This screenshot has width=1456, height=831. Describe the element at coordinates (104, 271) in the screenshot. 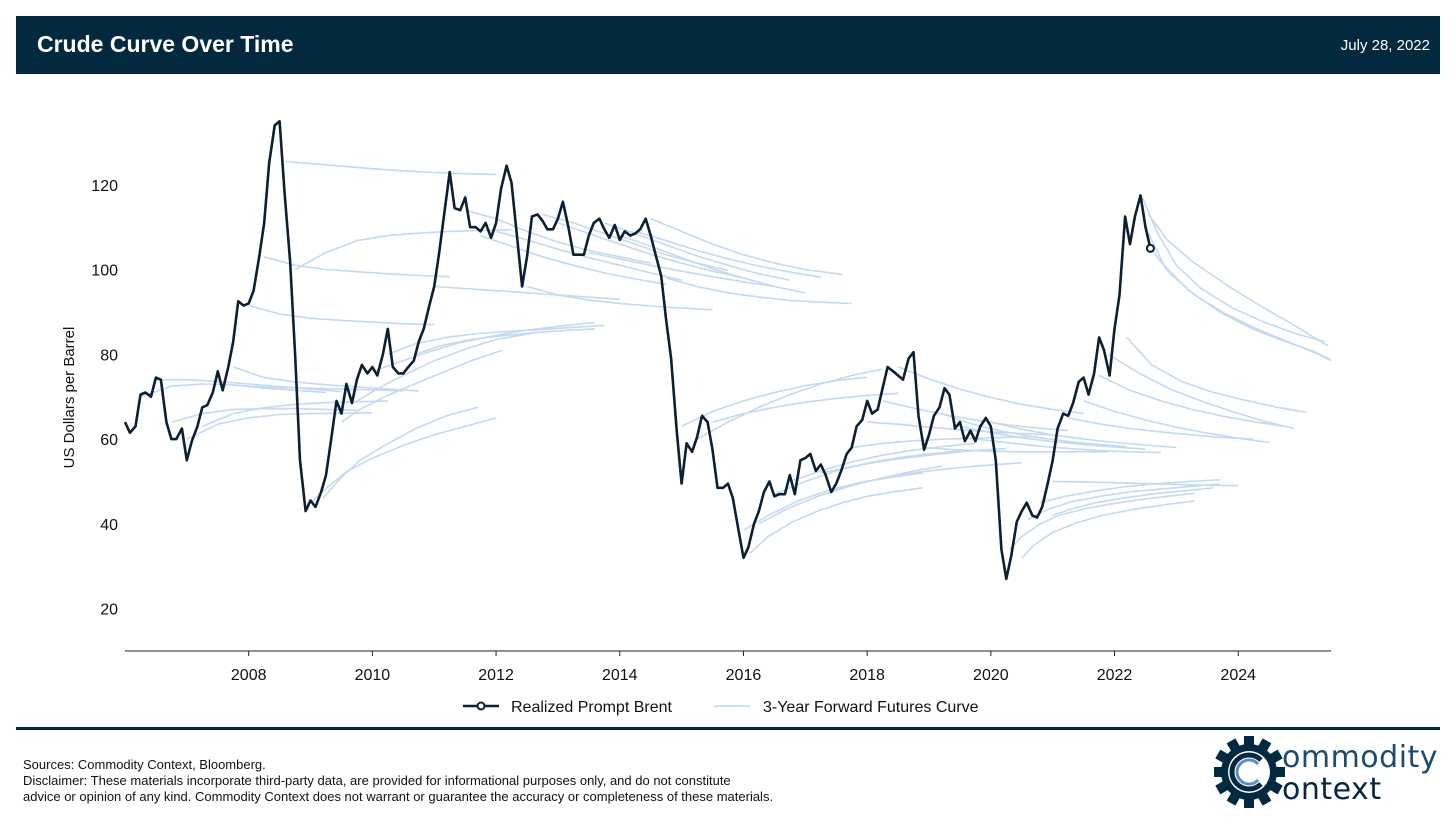

I see `y-tick-label: 100` at that location.